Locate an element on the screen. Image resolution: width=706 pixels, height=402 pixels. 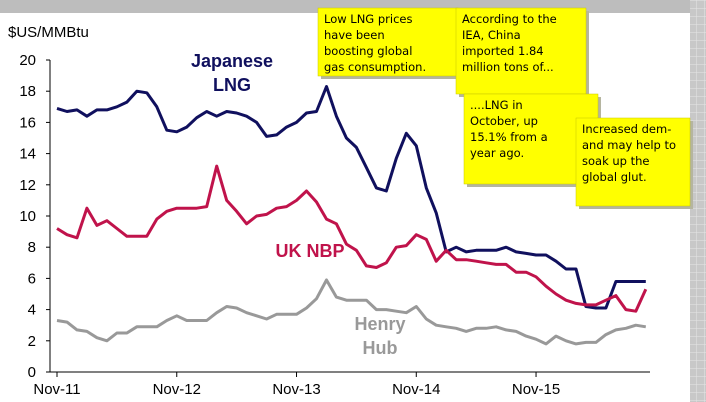
x-tick-label: Nov-12 is located at coordinates (177, 389).